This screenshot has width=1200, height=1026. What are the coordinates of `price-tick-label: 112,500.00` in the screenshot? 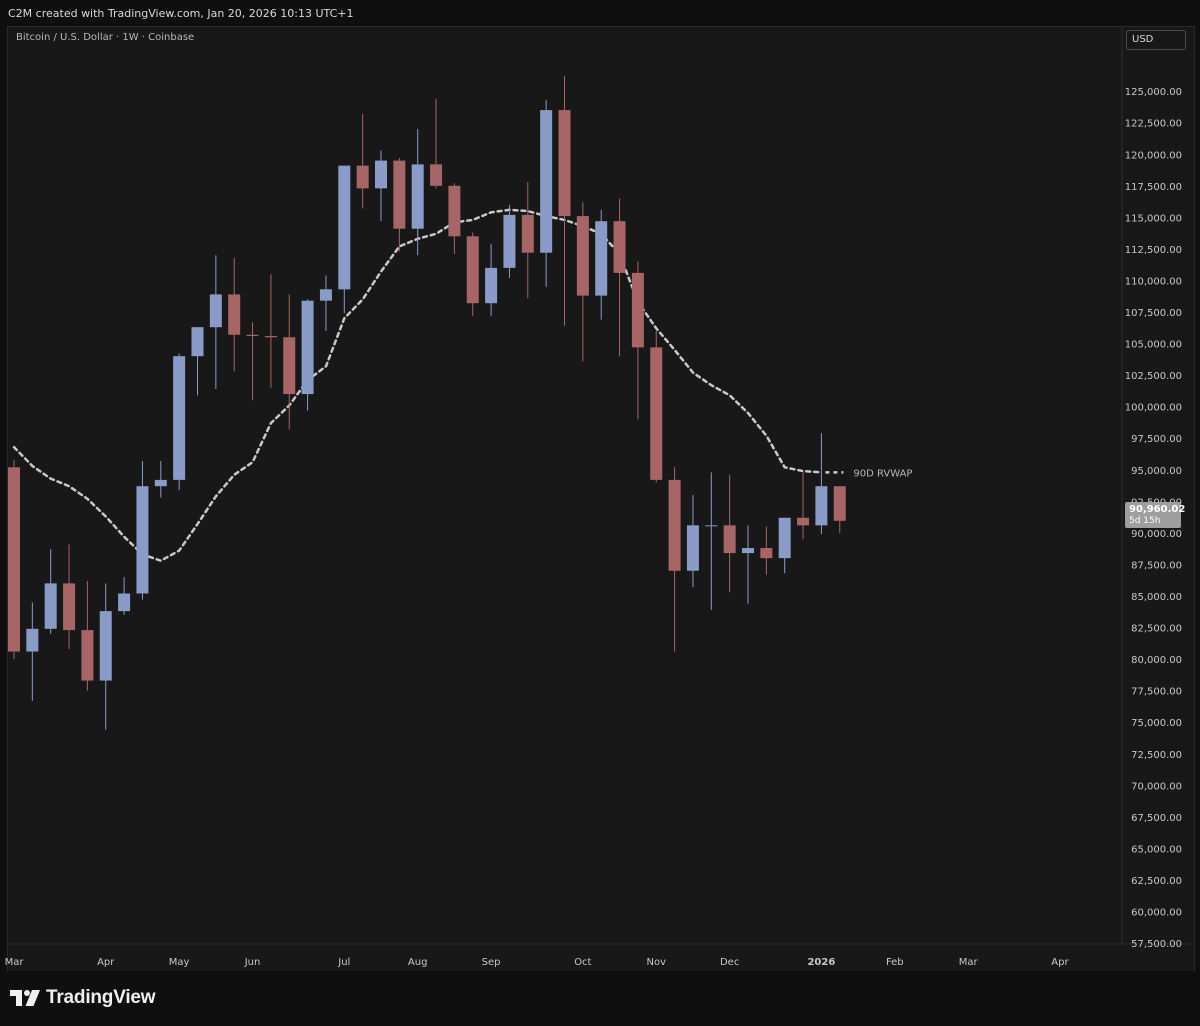 It's located at (1153, 250).